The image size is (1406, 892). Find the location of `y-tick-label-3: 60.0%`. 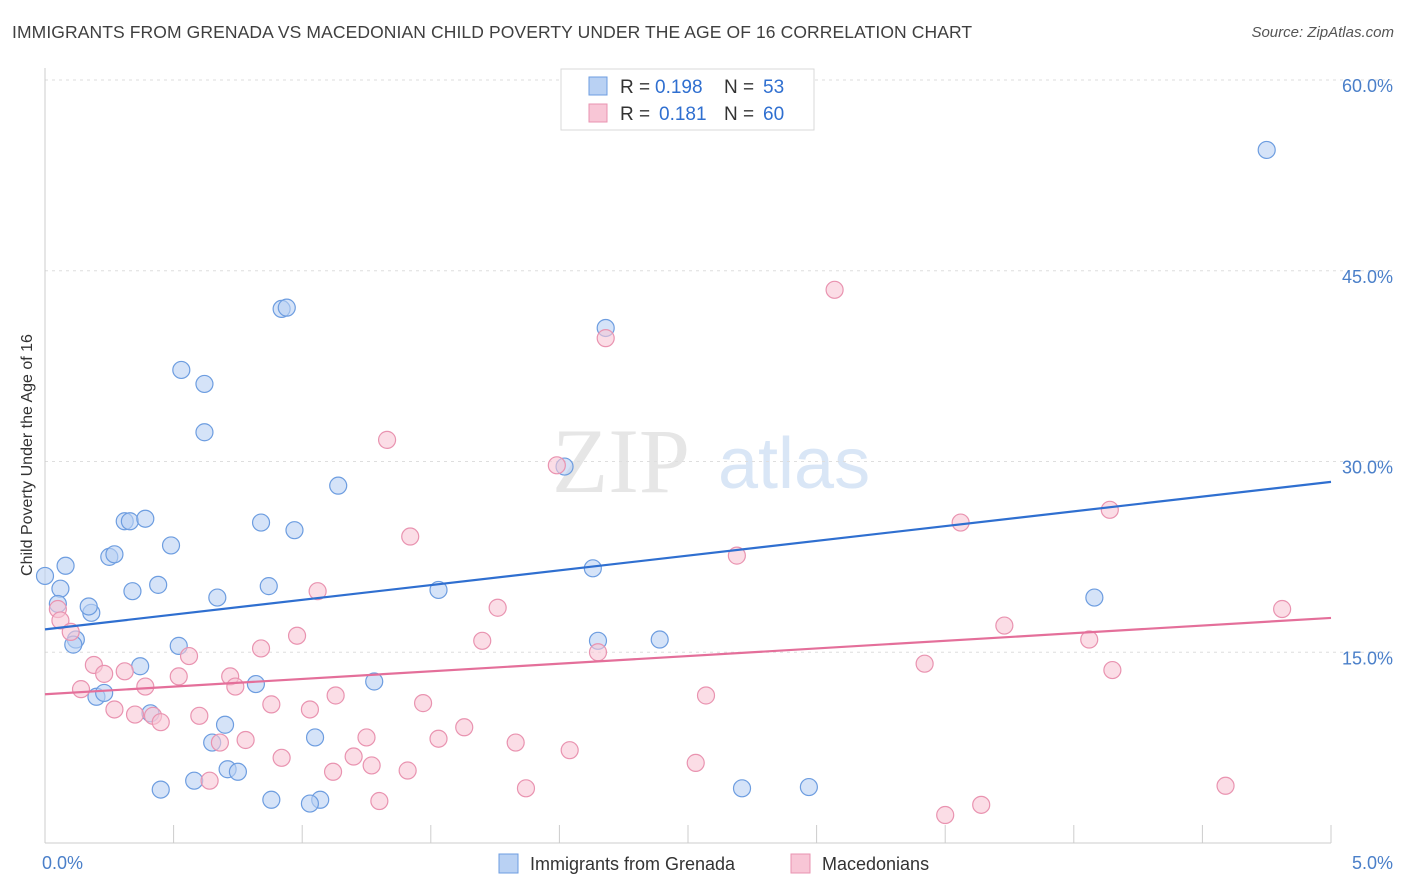

y-tick-label-3: 60.0% is located at coordinates (1367, 86).